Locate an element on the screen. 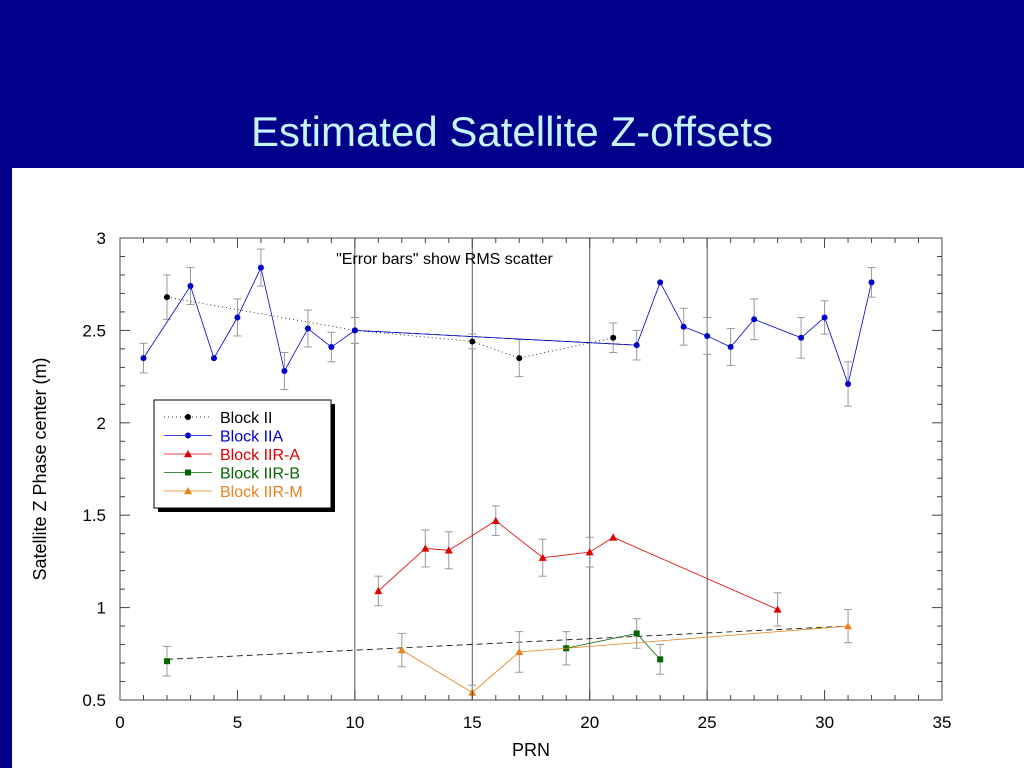 This screenshot has width=1024, height=768. x-tick-label: 35 is located at coordinates (942, 722).